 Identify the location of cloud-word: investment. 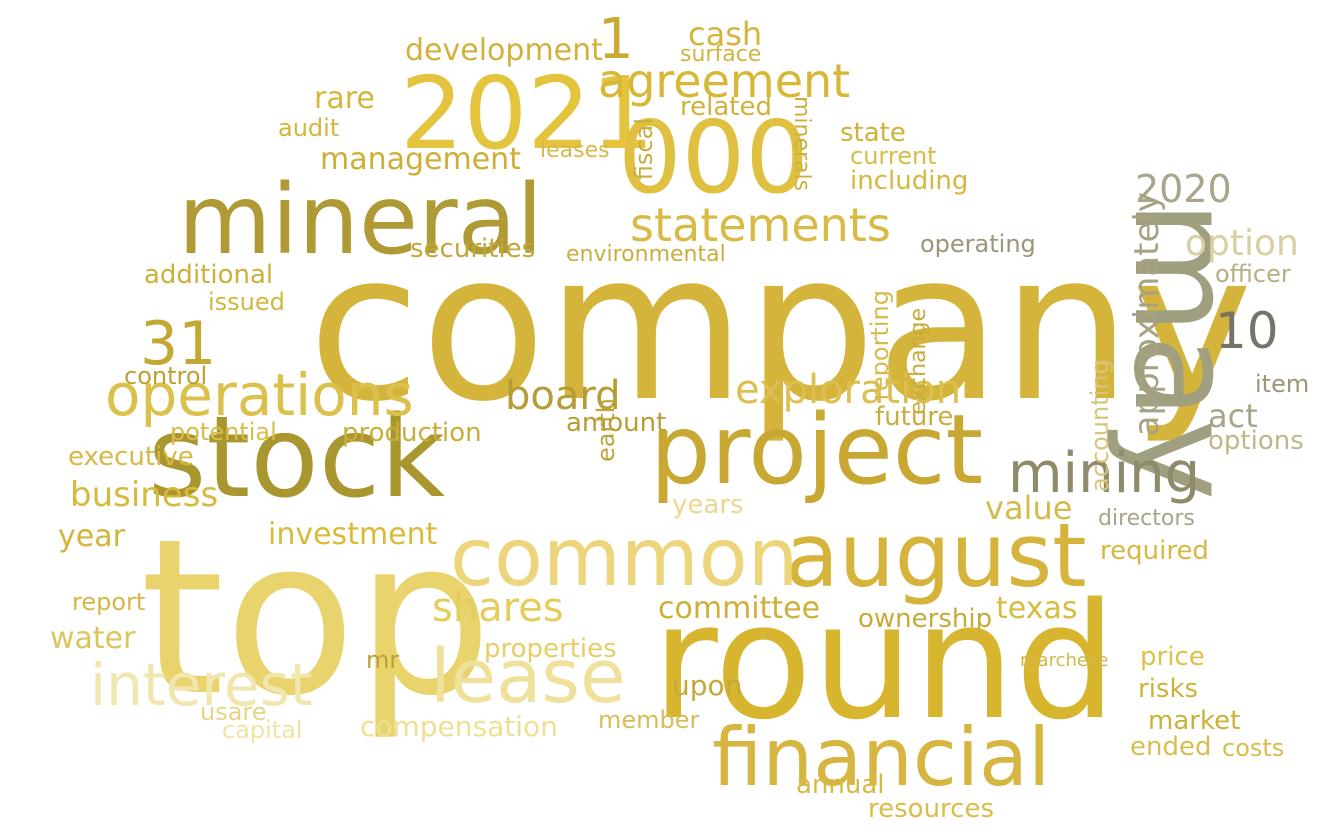
(353, 534).